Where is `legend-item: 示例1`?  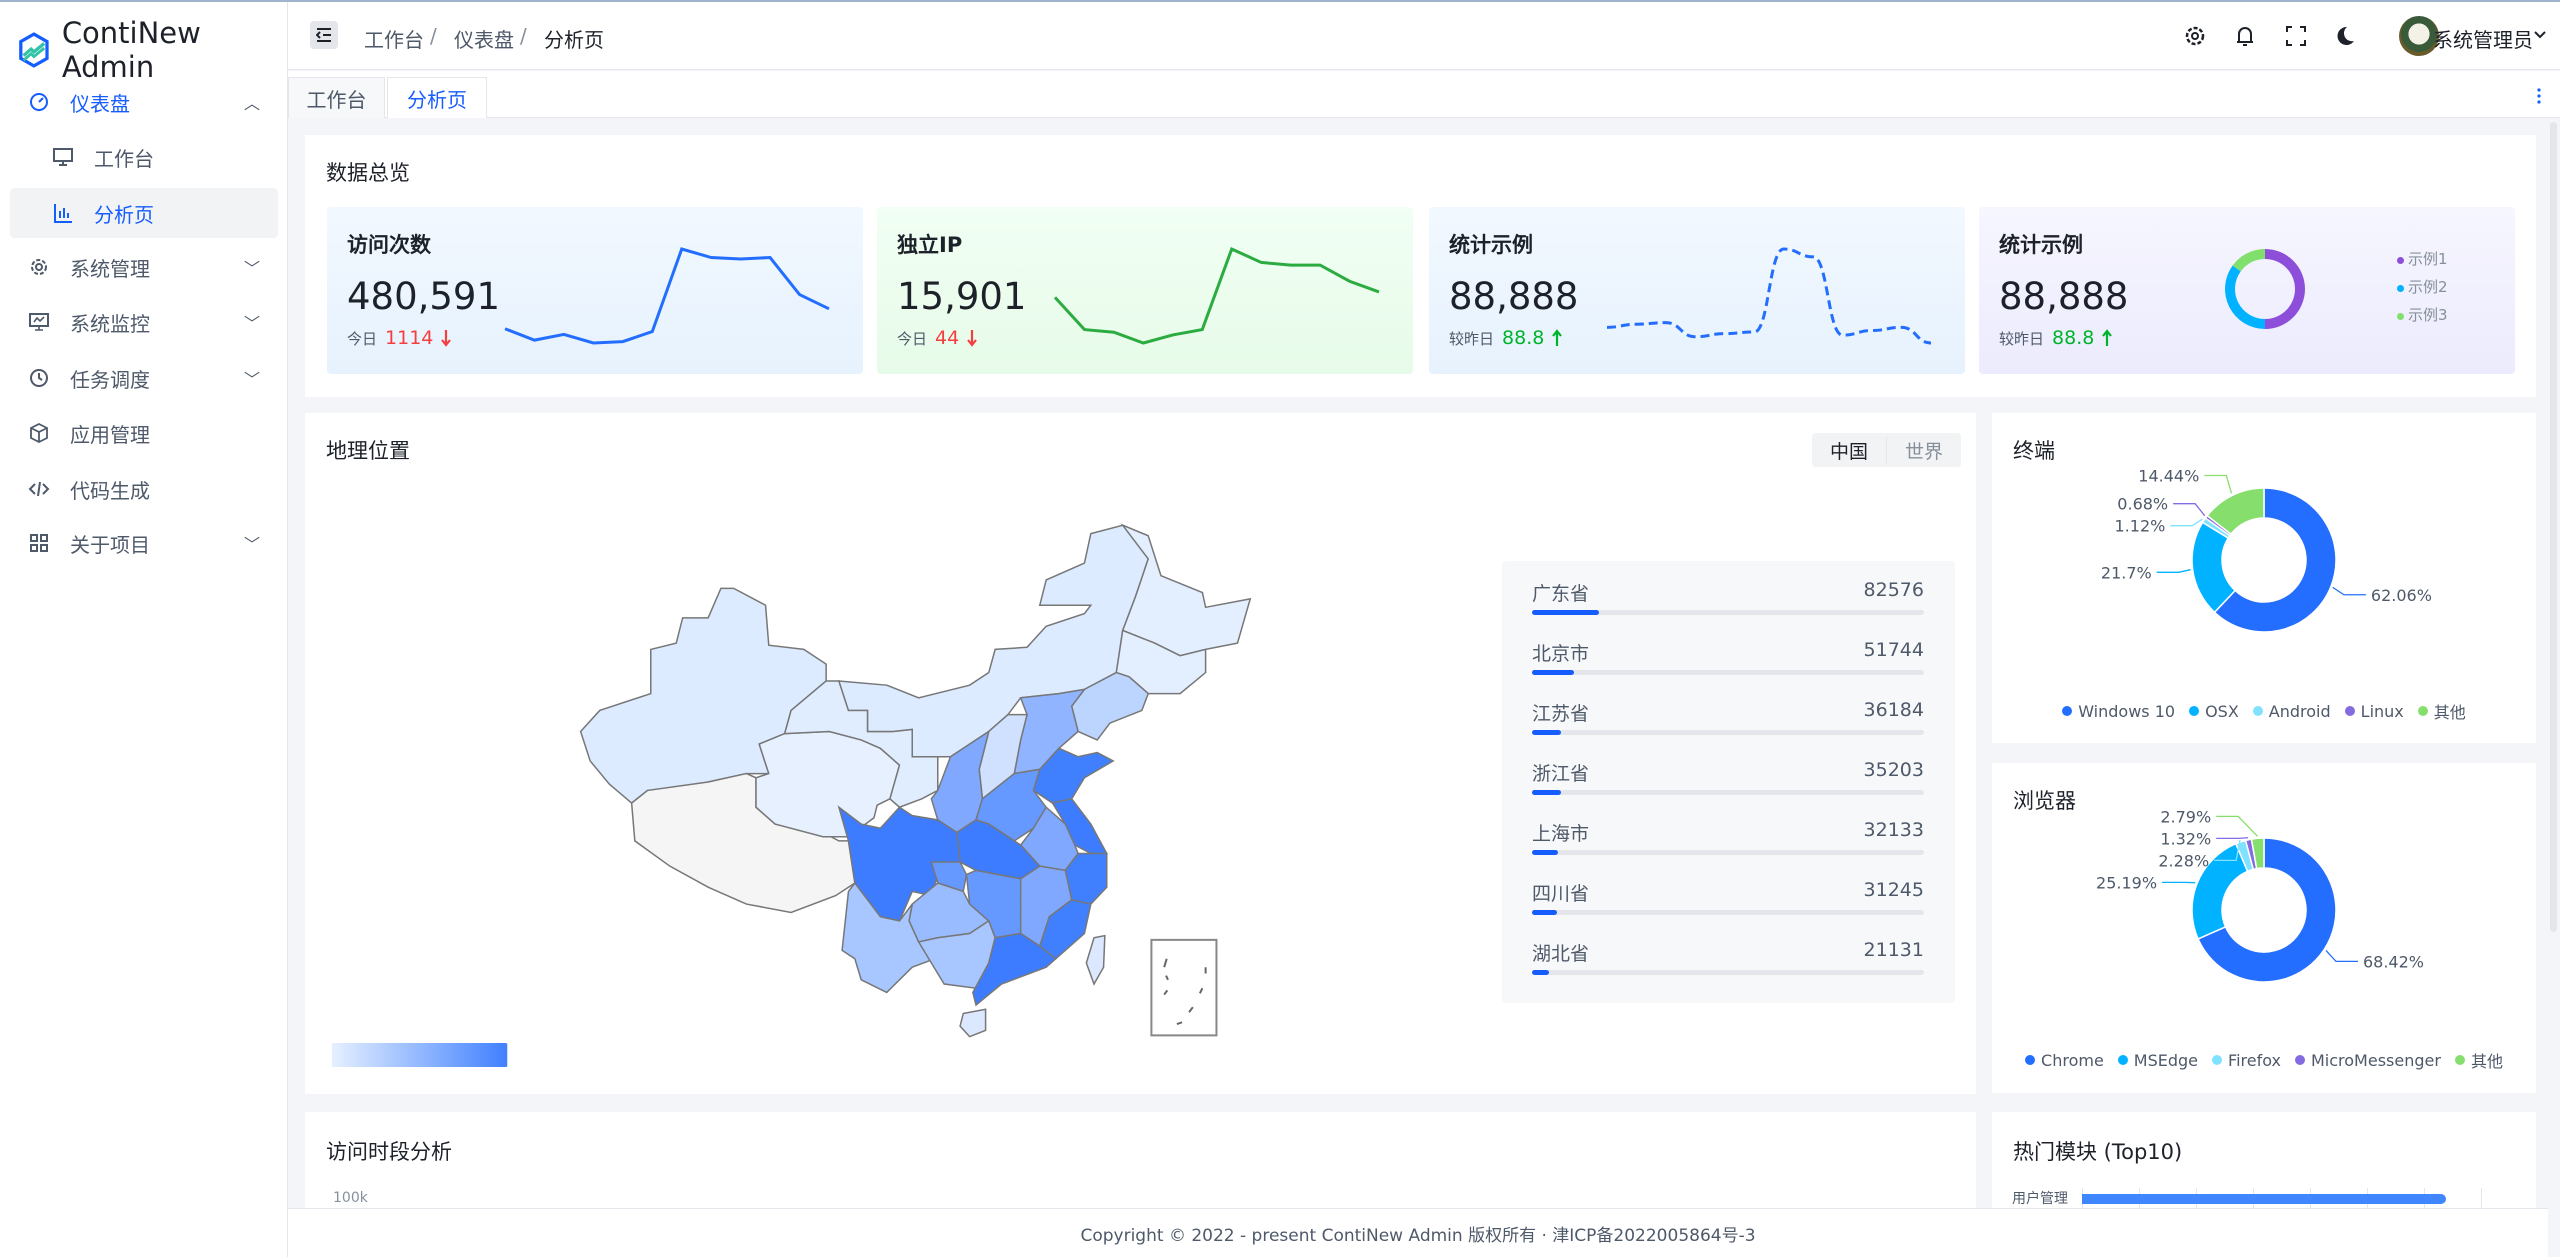
legend-item: 示例1 is located at coordinates (2422, 259).